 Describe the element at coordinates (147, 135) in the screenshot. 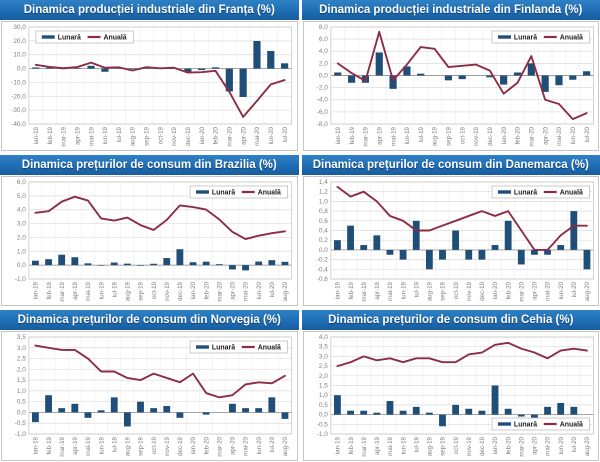

I see `x-tick-label: sep-19` at that location.